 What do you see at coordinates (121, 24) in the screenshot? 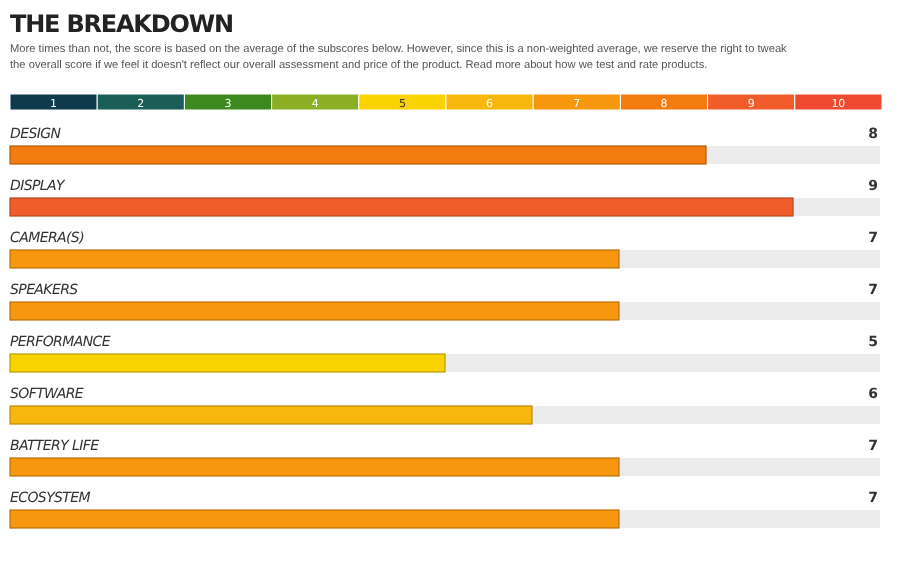
I see `chart-title: THE BREAKDOWN` at bounding box center [121, 24].